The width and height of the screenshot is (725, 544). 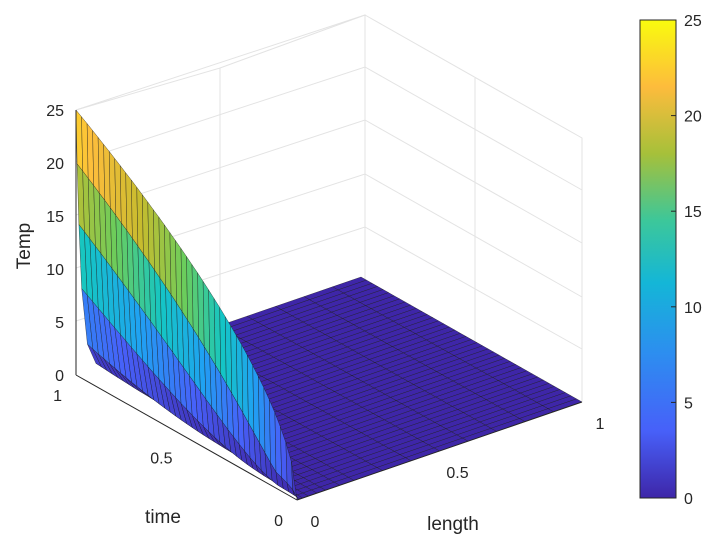 I want to click on z-tick-label: 10, so click(x=55, y=270).